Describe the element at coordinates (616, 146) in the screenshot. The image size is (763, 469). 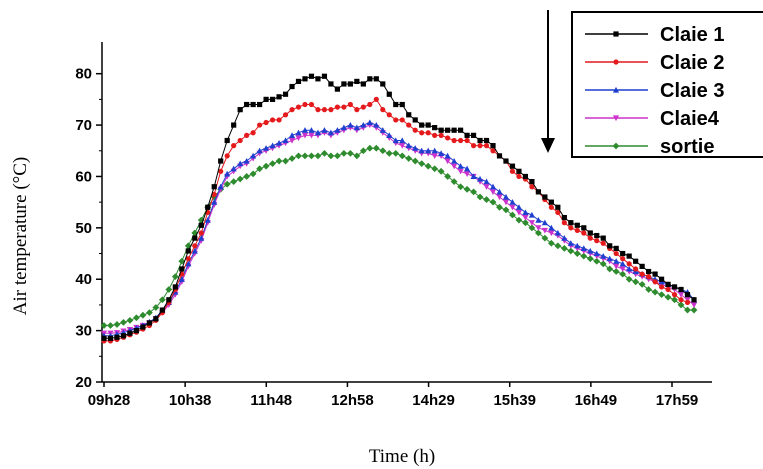
I see `legend-swatch-marker` at that location.